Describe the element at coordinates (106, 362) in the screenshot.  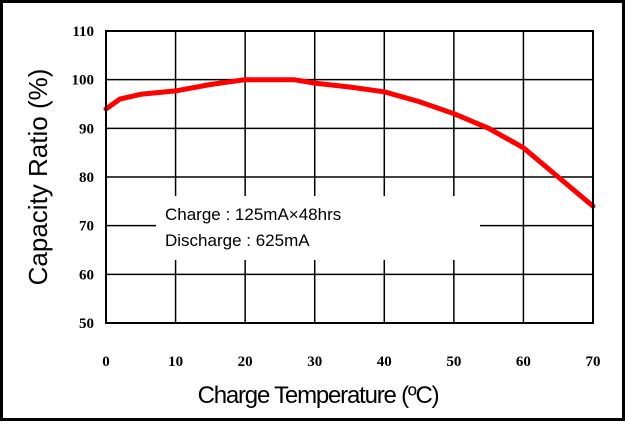
I see `x-tick-label: 0` at that location.